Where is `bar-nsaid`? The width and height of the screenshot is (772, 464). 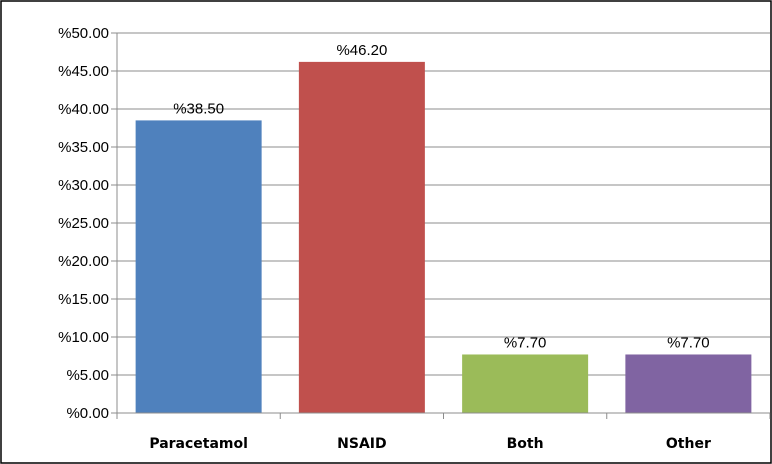 bar-nsaid is located at coordinates (361, 237).